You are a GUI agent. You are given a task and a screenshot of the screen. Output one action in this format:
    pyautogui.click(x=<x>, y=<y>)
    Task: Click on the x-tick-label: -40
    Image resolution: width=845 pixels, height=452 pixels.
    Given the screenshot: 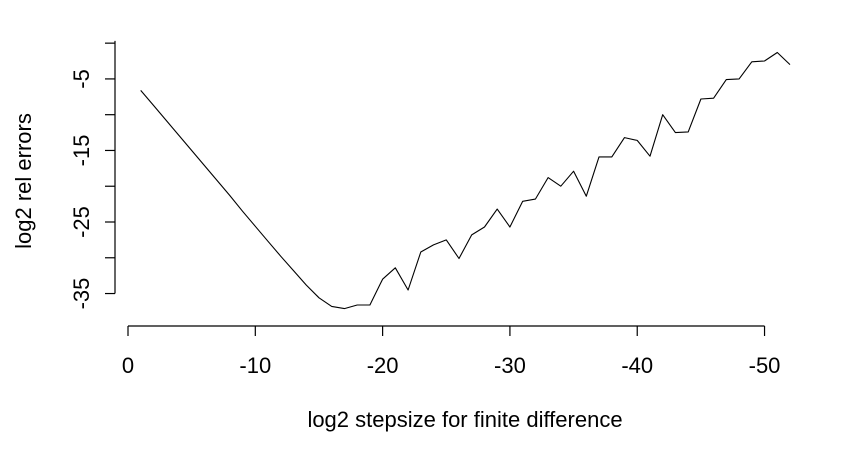 What is the action you would take?
    pyautogui.click(x=637, y=365)
    